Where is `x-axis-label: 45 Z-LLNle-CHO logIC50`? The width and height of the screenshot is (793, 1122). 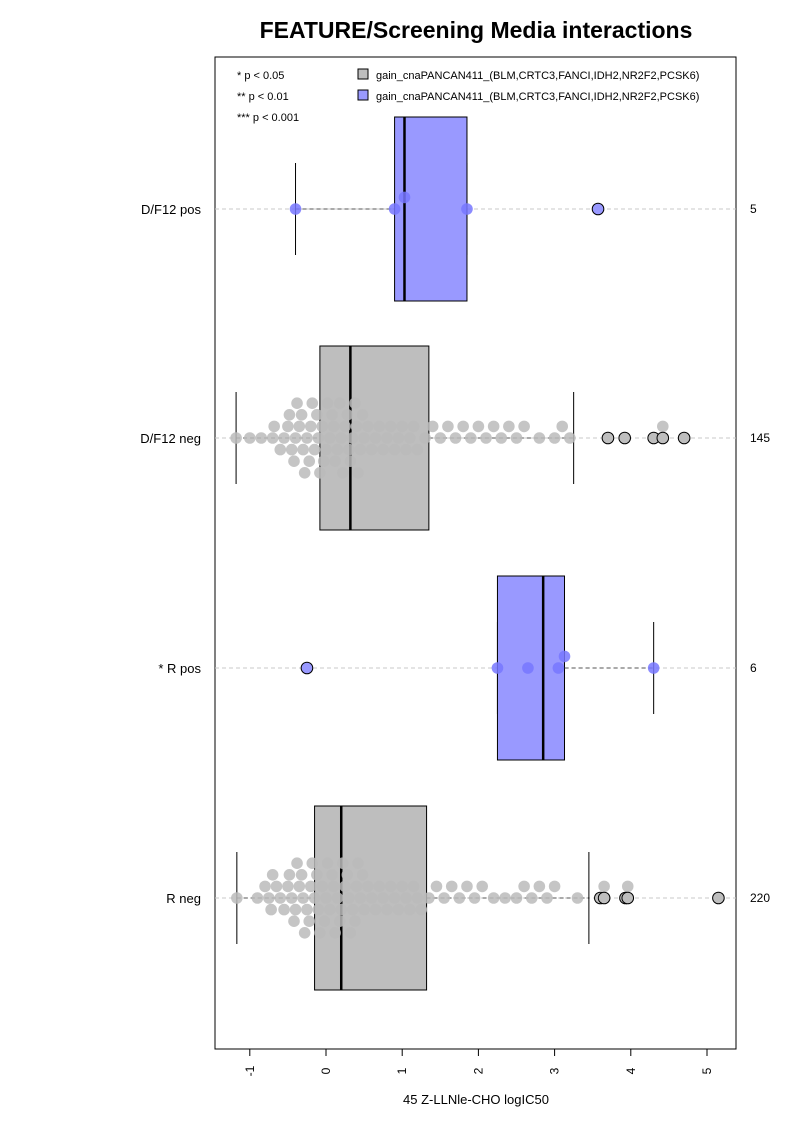
x-axis-label: 45 Z-LLNle-CHO logIC50 is located at coordinates (476, 1099).